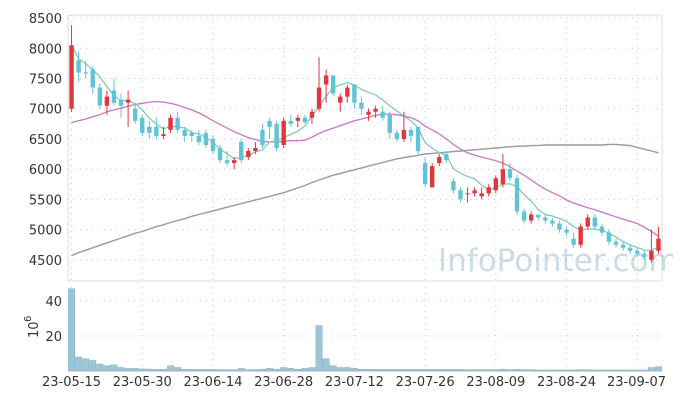  I want to click on price-tick-label: 7500, so click(45, 79).